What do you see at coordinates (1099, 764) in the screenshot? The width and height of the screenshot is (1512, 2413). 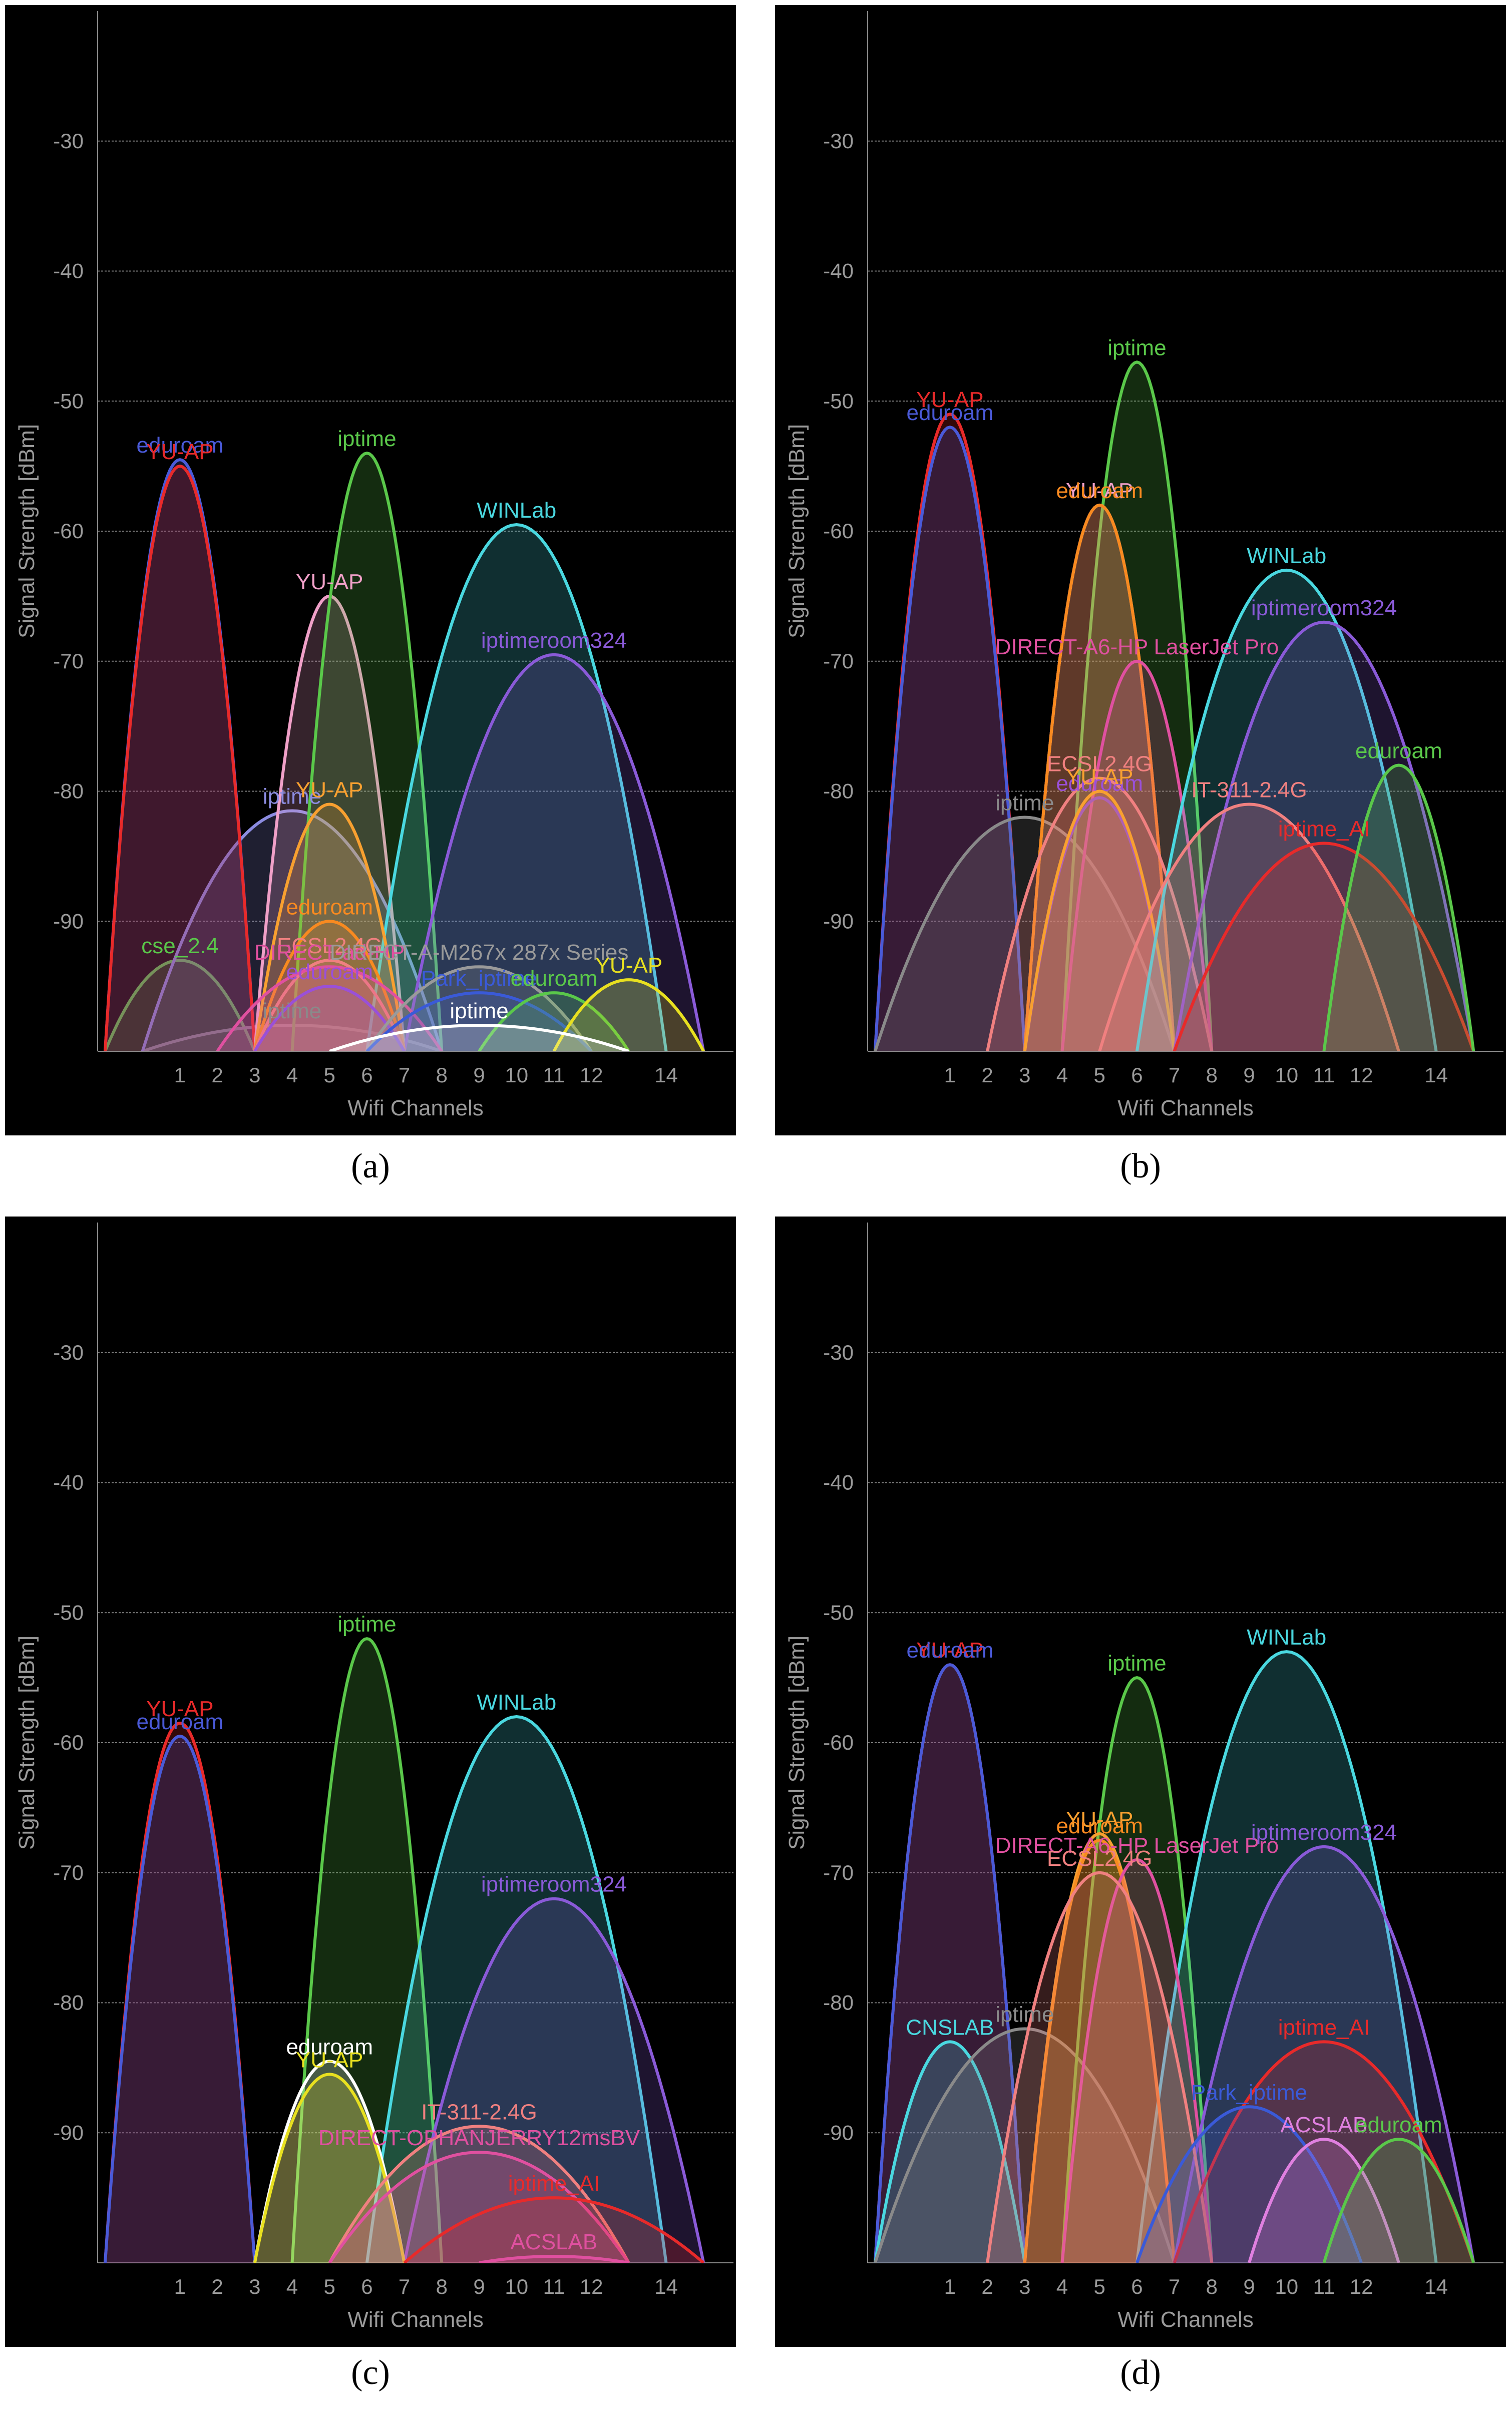 I see `network-label: ECSL2.4G` at bounding box center [1099, 764].